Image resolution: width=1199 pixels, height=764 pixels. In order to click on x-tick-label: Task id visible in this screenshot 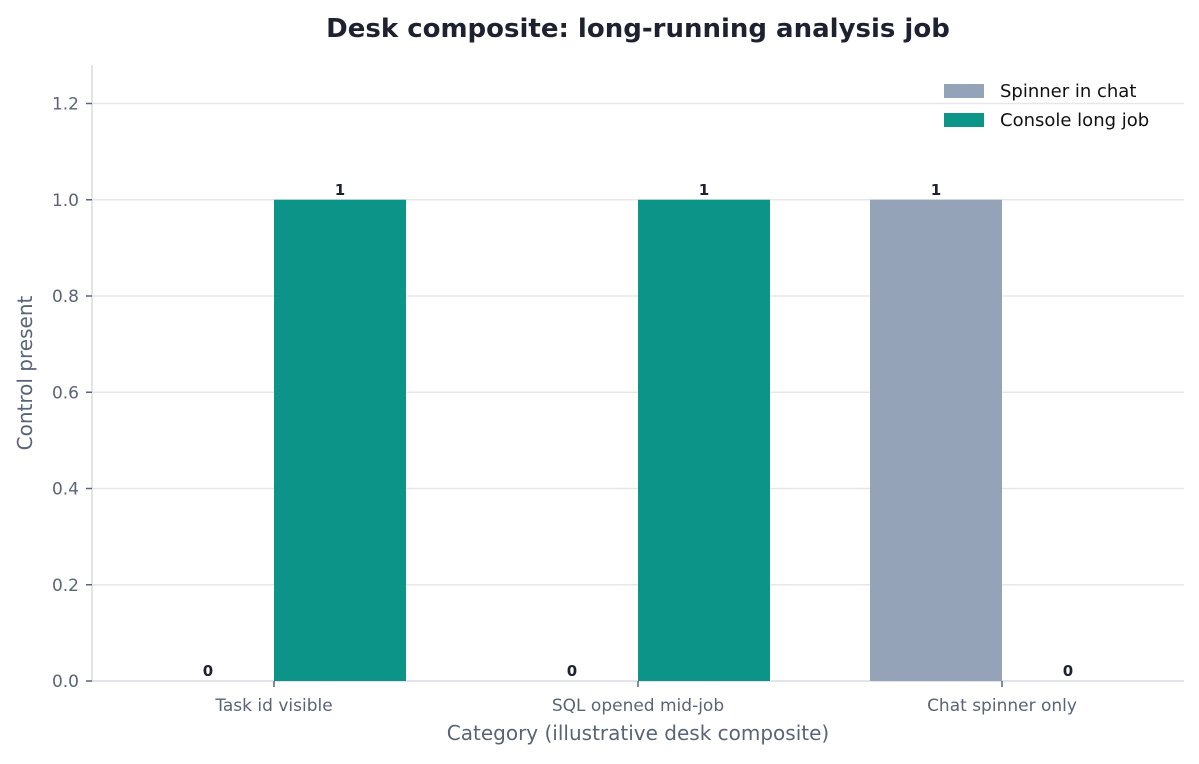, I will do `click(273, 706)`.